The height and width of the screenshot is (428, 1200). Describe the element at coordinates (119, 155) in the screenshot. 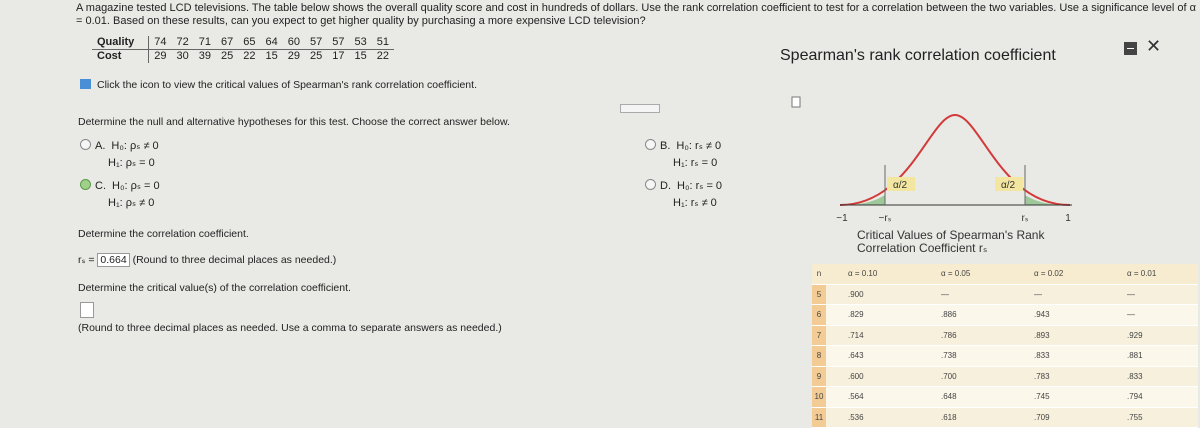

I see `option: A. H₀: ρₛ ≠ 0 H₁: ρₛ = 0` at that location.